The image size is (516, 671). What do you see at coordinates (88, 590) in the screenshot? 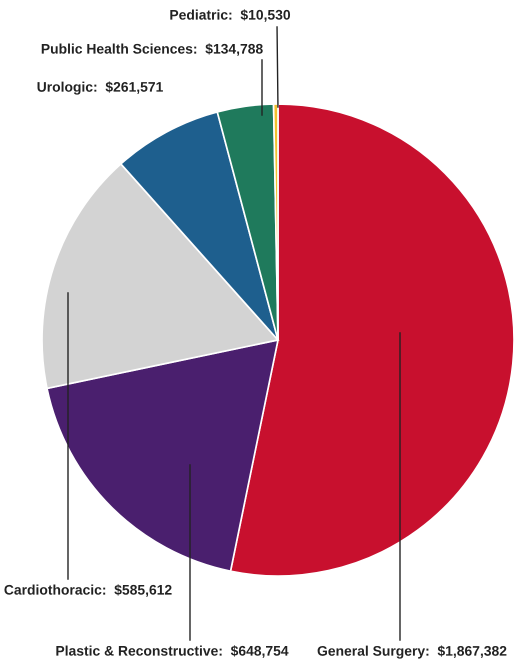
I see `slice-label: Cardiothoracic: $585,612` at bounding box center [88, 590].